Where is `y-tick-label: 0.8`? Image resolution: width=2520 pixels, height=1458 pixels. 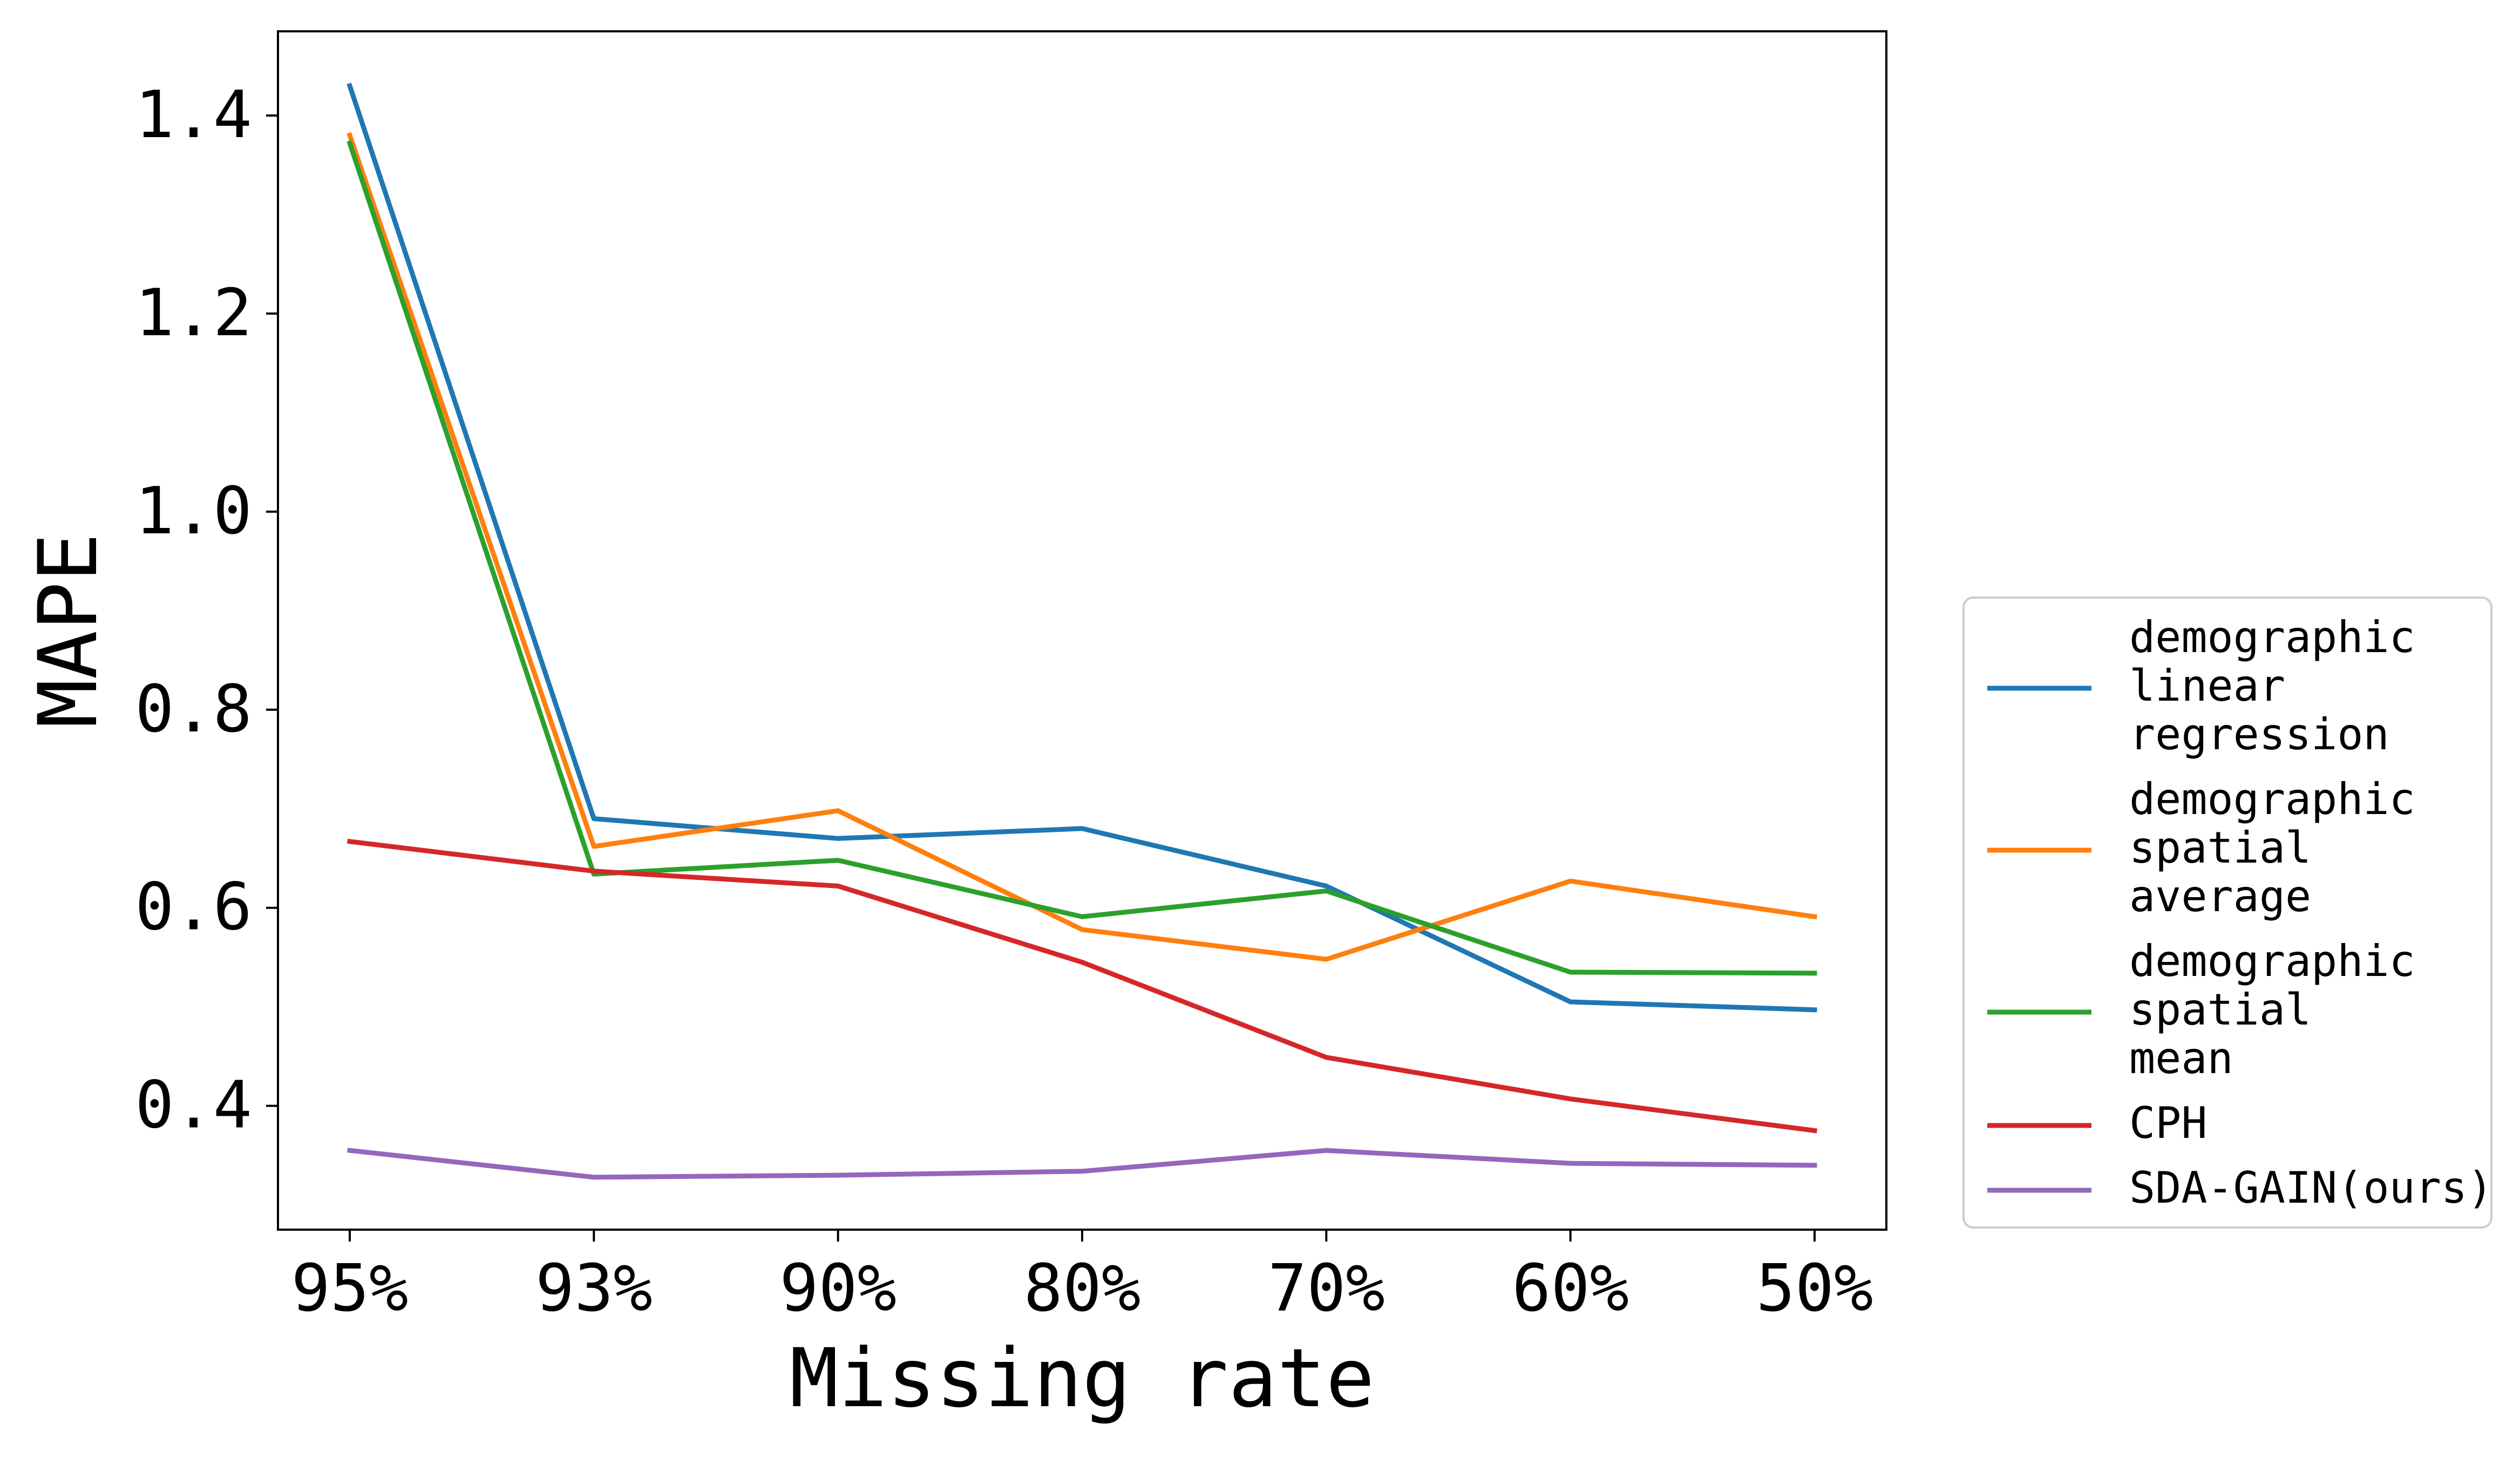
y-tick-label: 0.8 is located at coordinates (193, 709).